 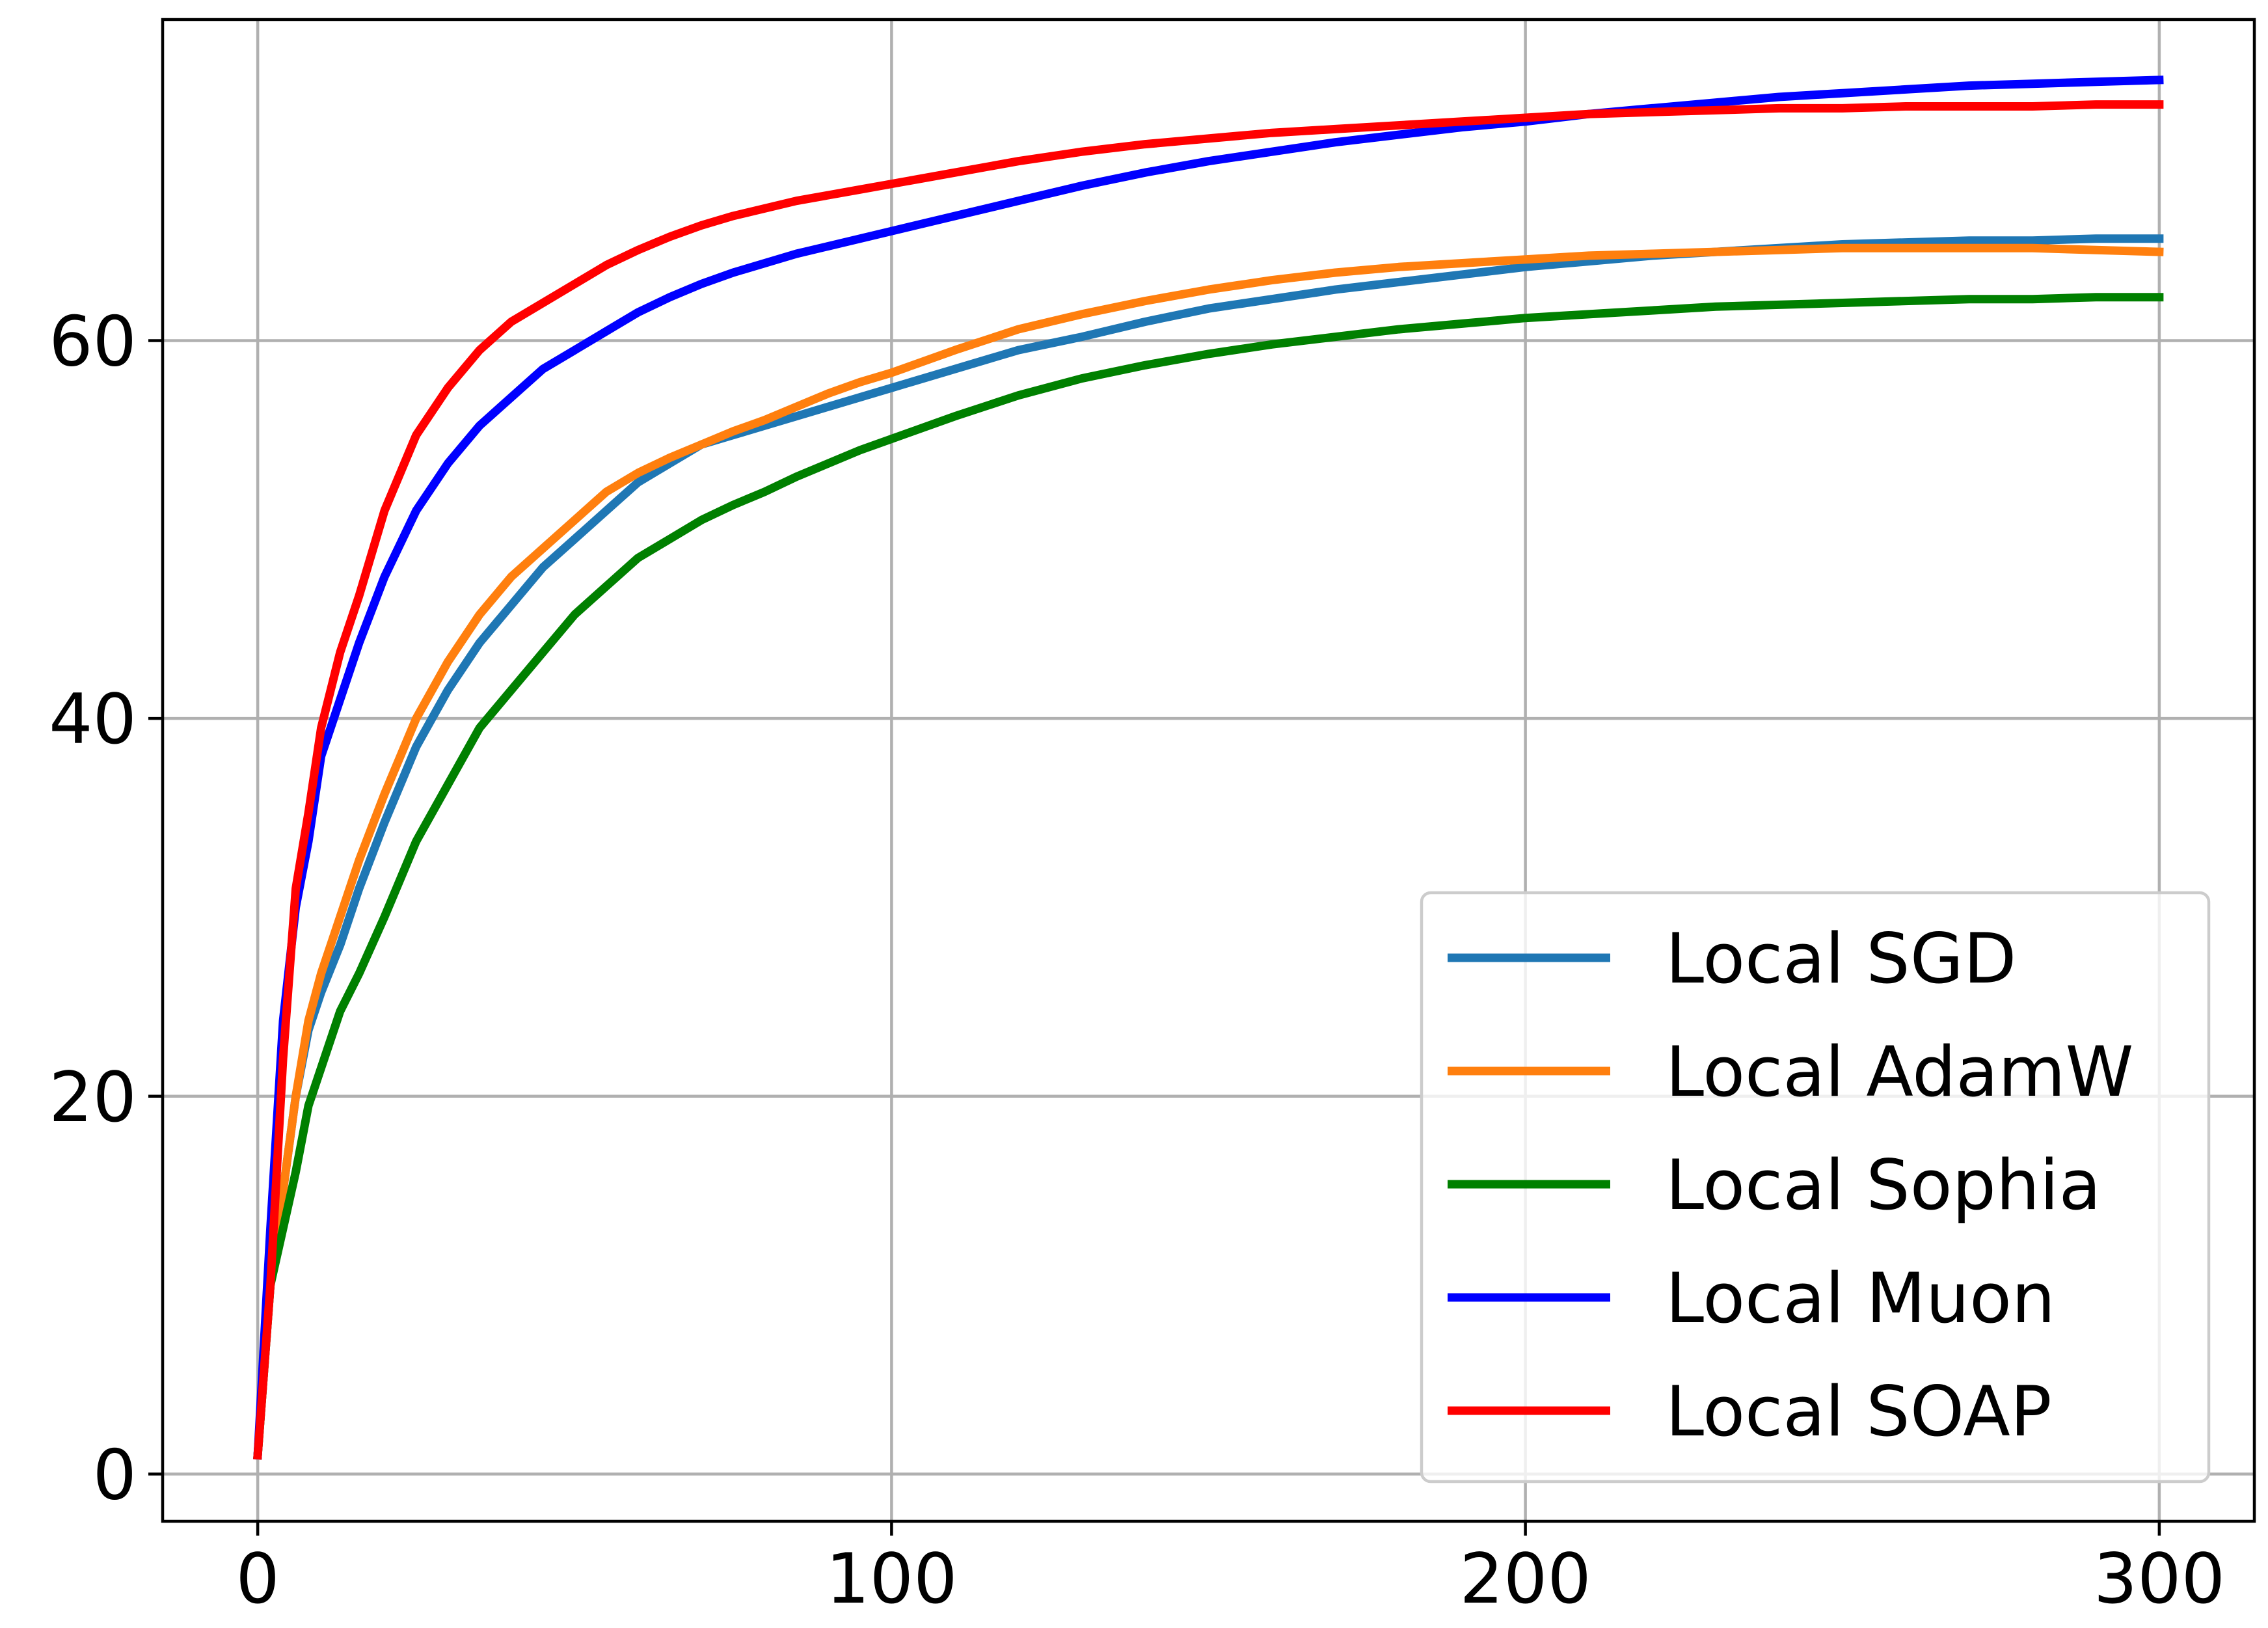 I want to click on x-tick-label: 100, so click(x=891, y=1579).